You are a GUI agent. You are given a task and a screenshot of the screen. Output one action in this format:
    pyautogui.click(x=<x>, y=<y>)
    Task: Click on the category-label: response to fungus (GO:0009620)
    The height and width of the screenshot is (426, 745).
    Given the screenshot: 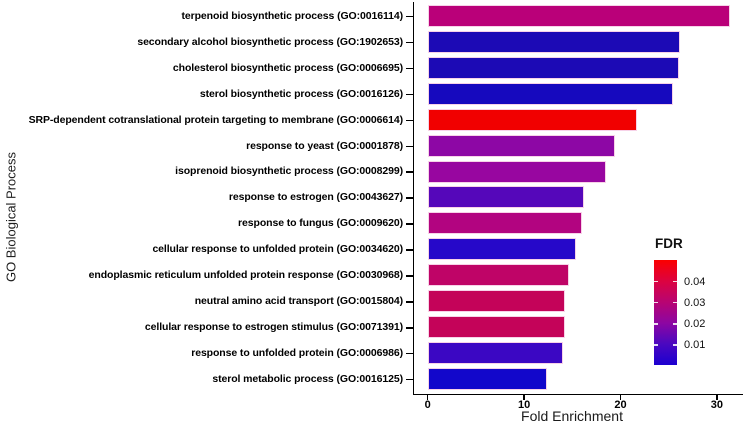 What is the action you would take?
    pyautogui.click(x=320, y=223)
    